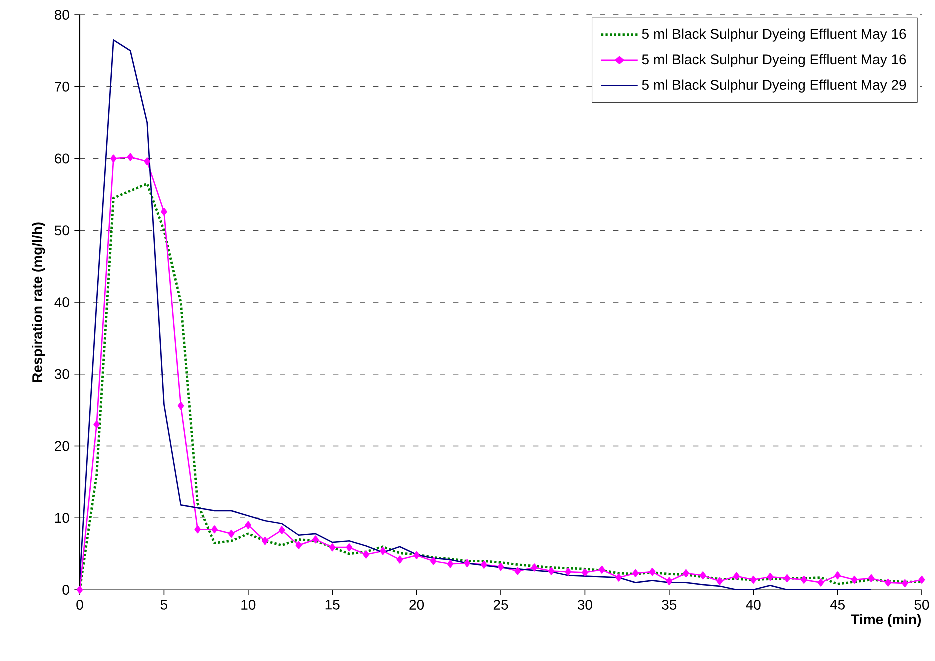 The width and height of the screenshot is (935, 661). Describe the element at coordinates (774, 86) in the screenshot. I see `legend-label: 5 ml Black Sulphur Dyeing Effluent May 29` at that location.